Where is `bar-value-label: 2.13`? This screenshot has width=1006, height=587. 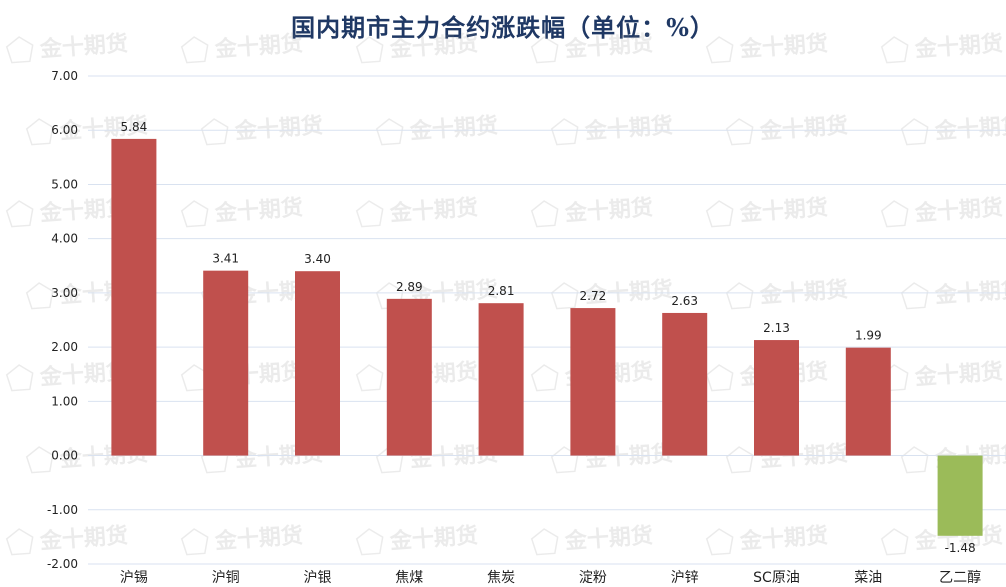
bar-value-label: 2.13 is located at coordinates (776, 328).